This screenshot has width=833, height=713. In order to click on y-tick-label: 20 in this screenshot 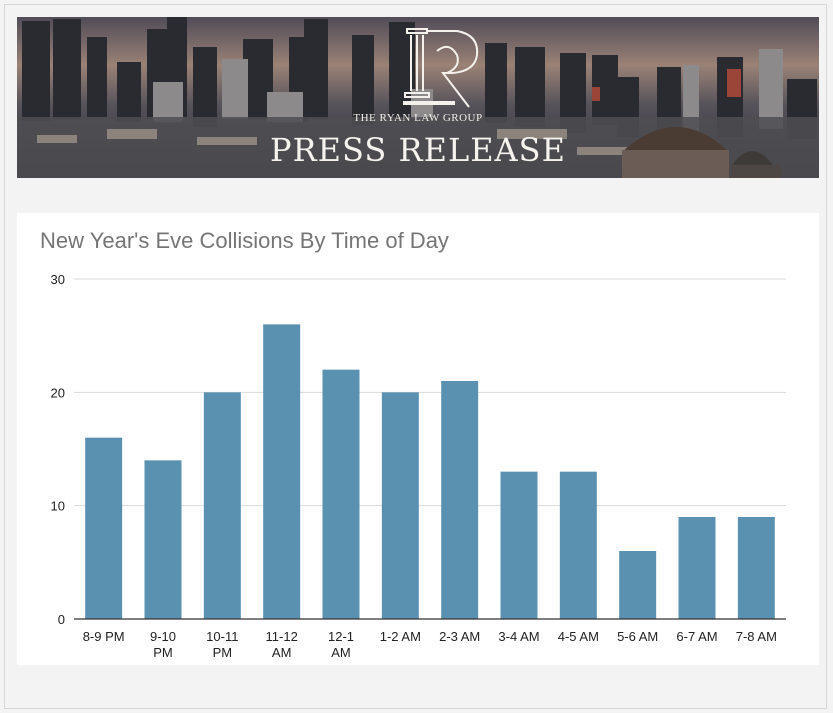, I will do `click(58, 392)`.